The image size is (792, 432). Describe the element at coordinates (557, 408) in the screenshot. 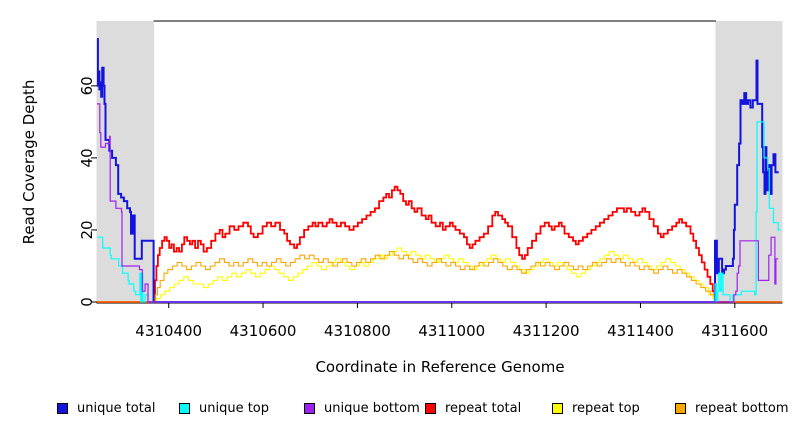

I see `legend-swatch-repeat-top` at that location.